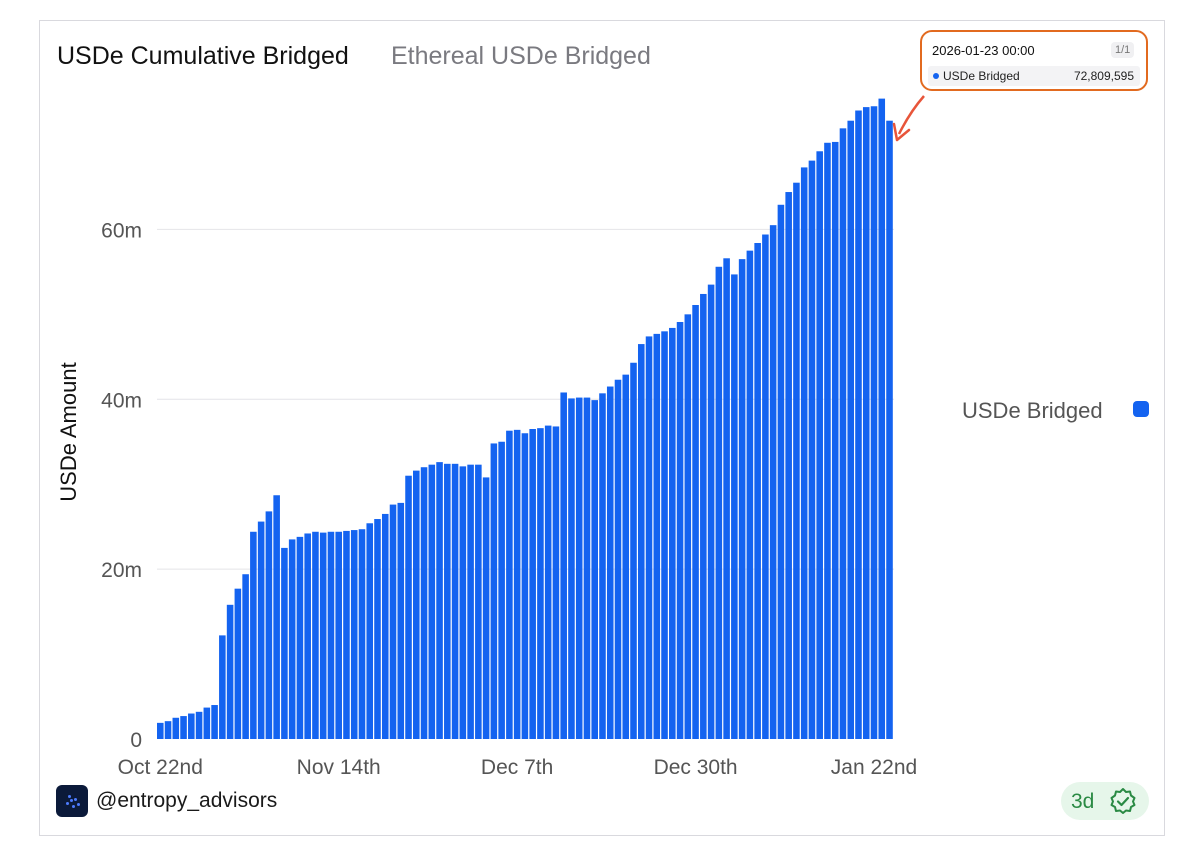  I want to click on legend-label: USDe Bridged, so click(1032, 410).